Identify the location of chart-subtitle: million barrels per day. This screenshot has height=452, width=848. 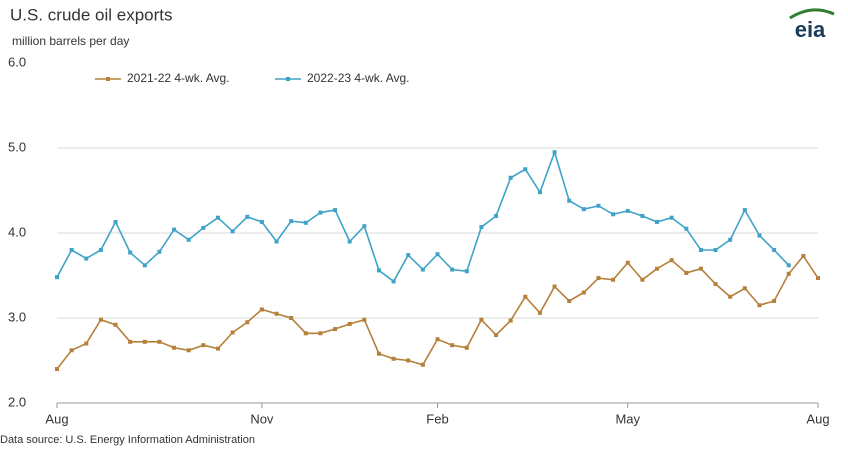
(70, 41).